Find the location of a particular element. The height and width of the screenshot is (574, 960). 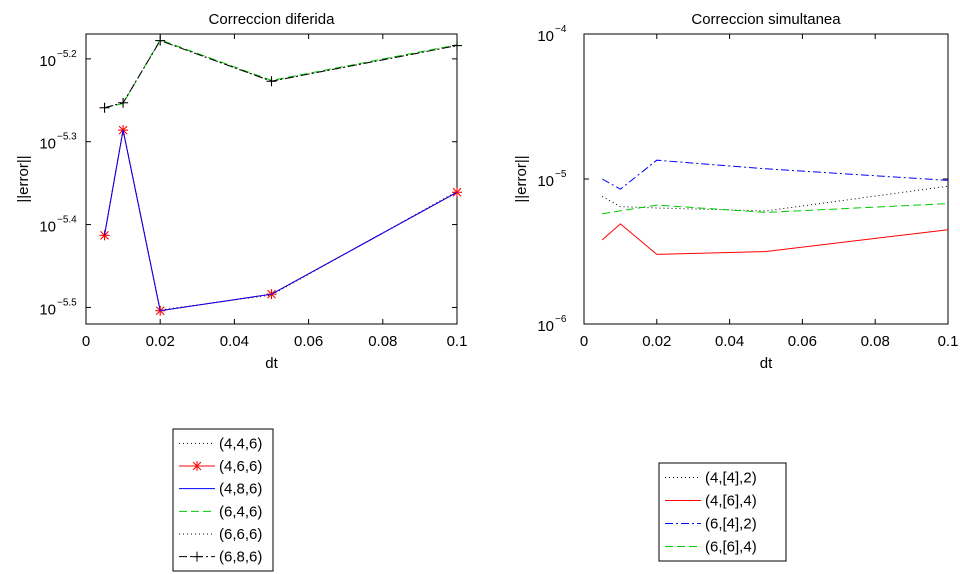

y-tick-exponent: −5.3 is located at coordinates (67, 137).